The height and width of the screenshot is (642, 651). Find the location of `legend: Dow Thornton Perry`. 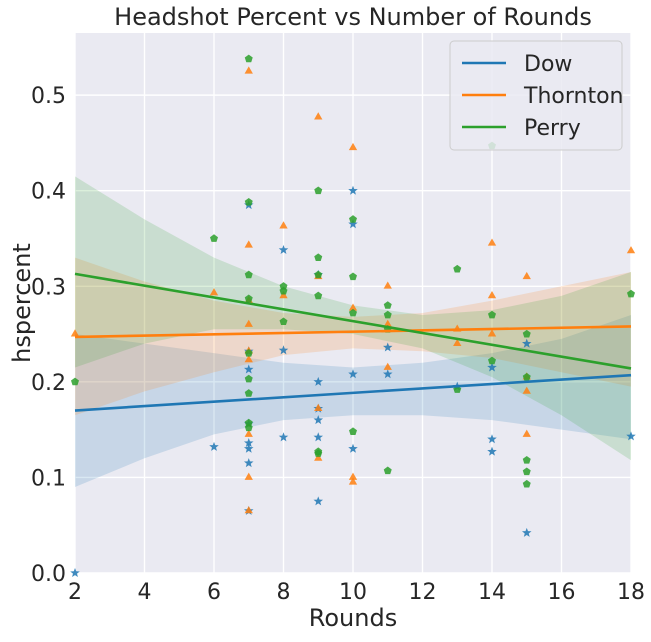

legend: Dow Thornton Perry is located at coordinates (536, 95).